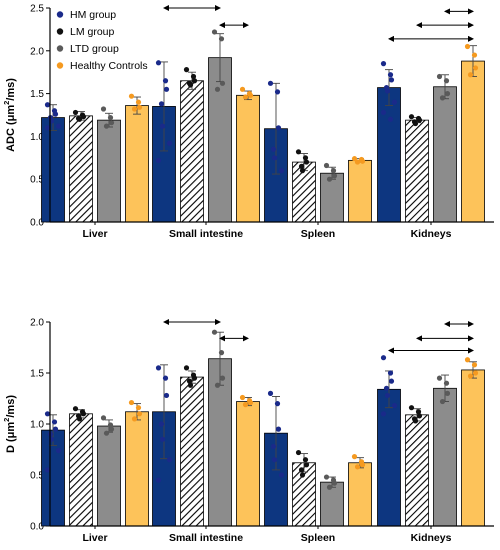 This screenshot has width=500, height=550. Describe the element at coordinates (60, 48) in the screenshot. I see `legend-marker-ltd` at that location.